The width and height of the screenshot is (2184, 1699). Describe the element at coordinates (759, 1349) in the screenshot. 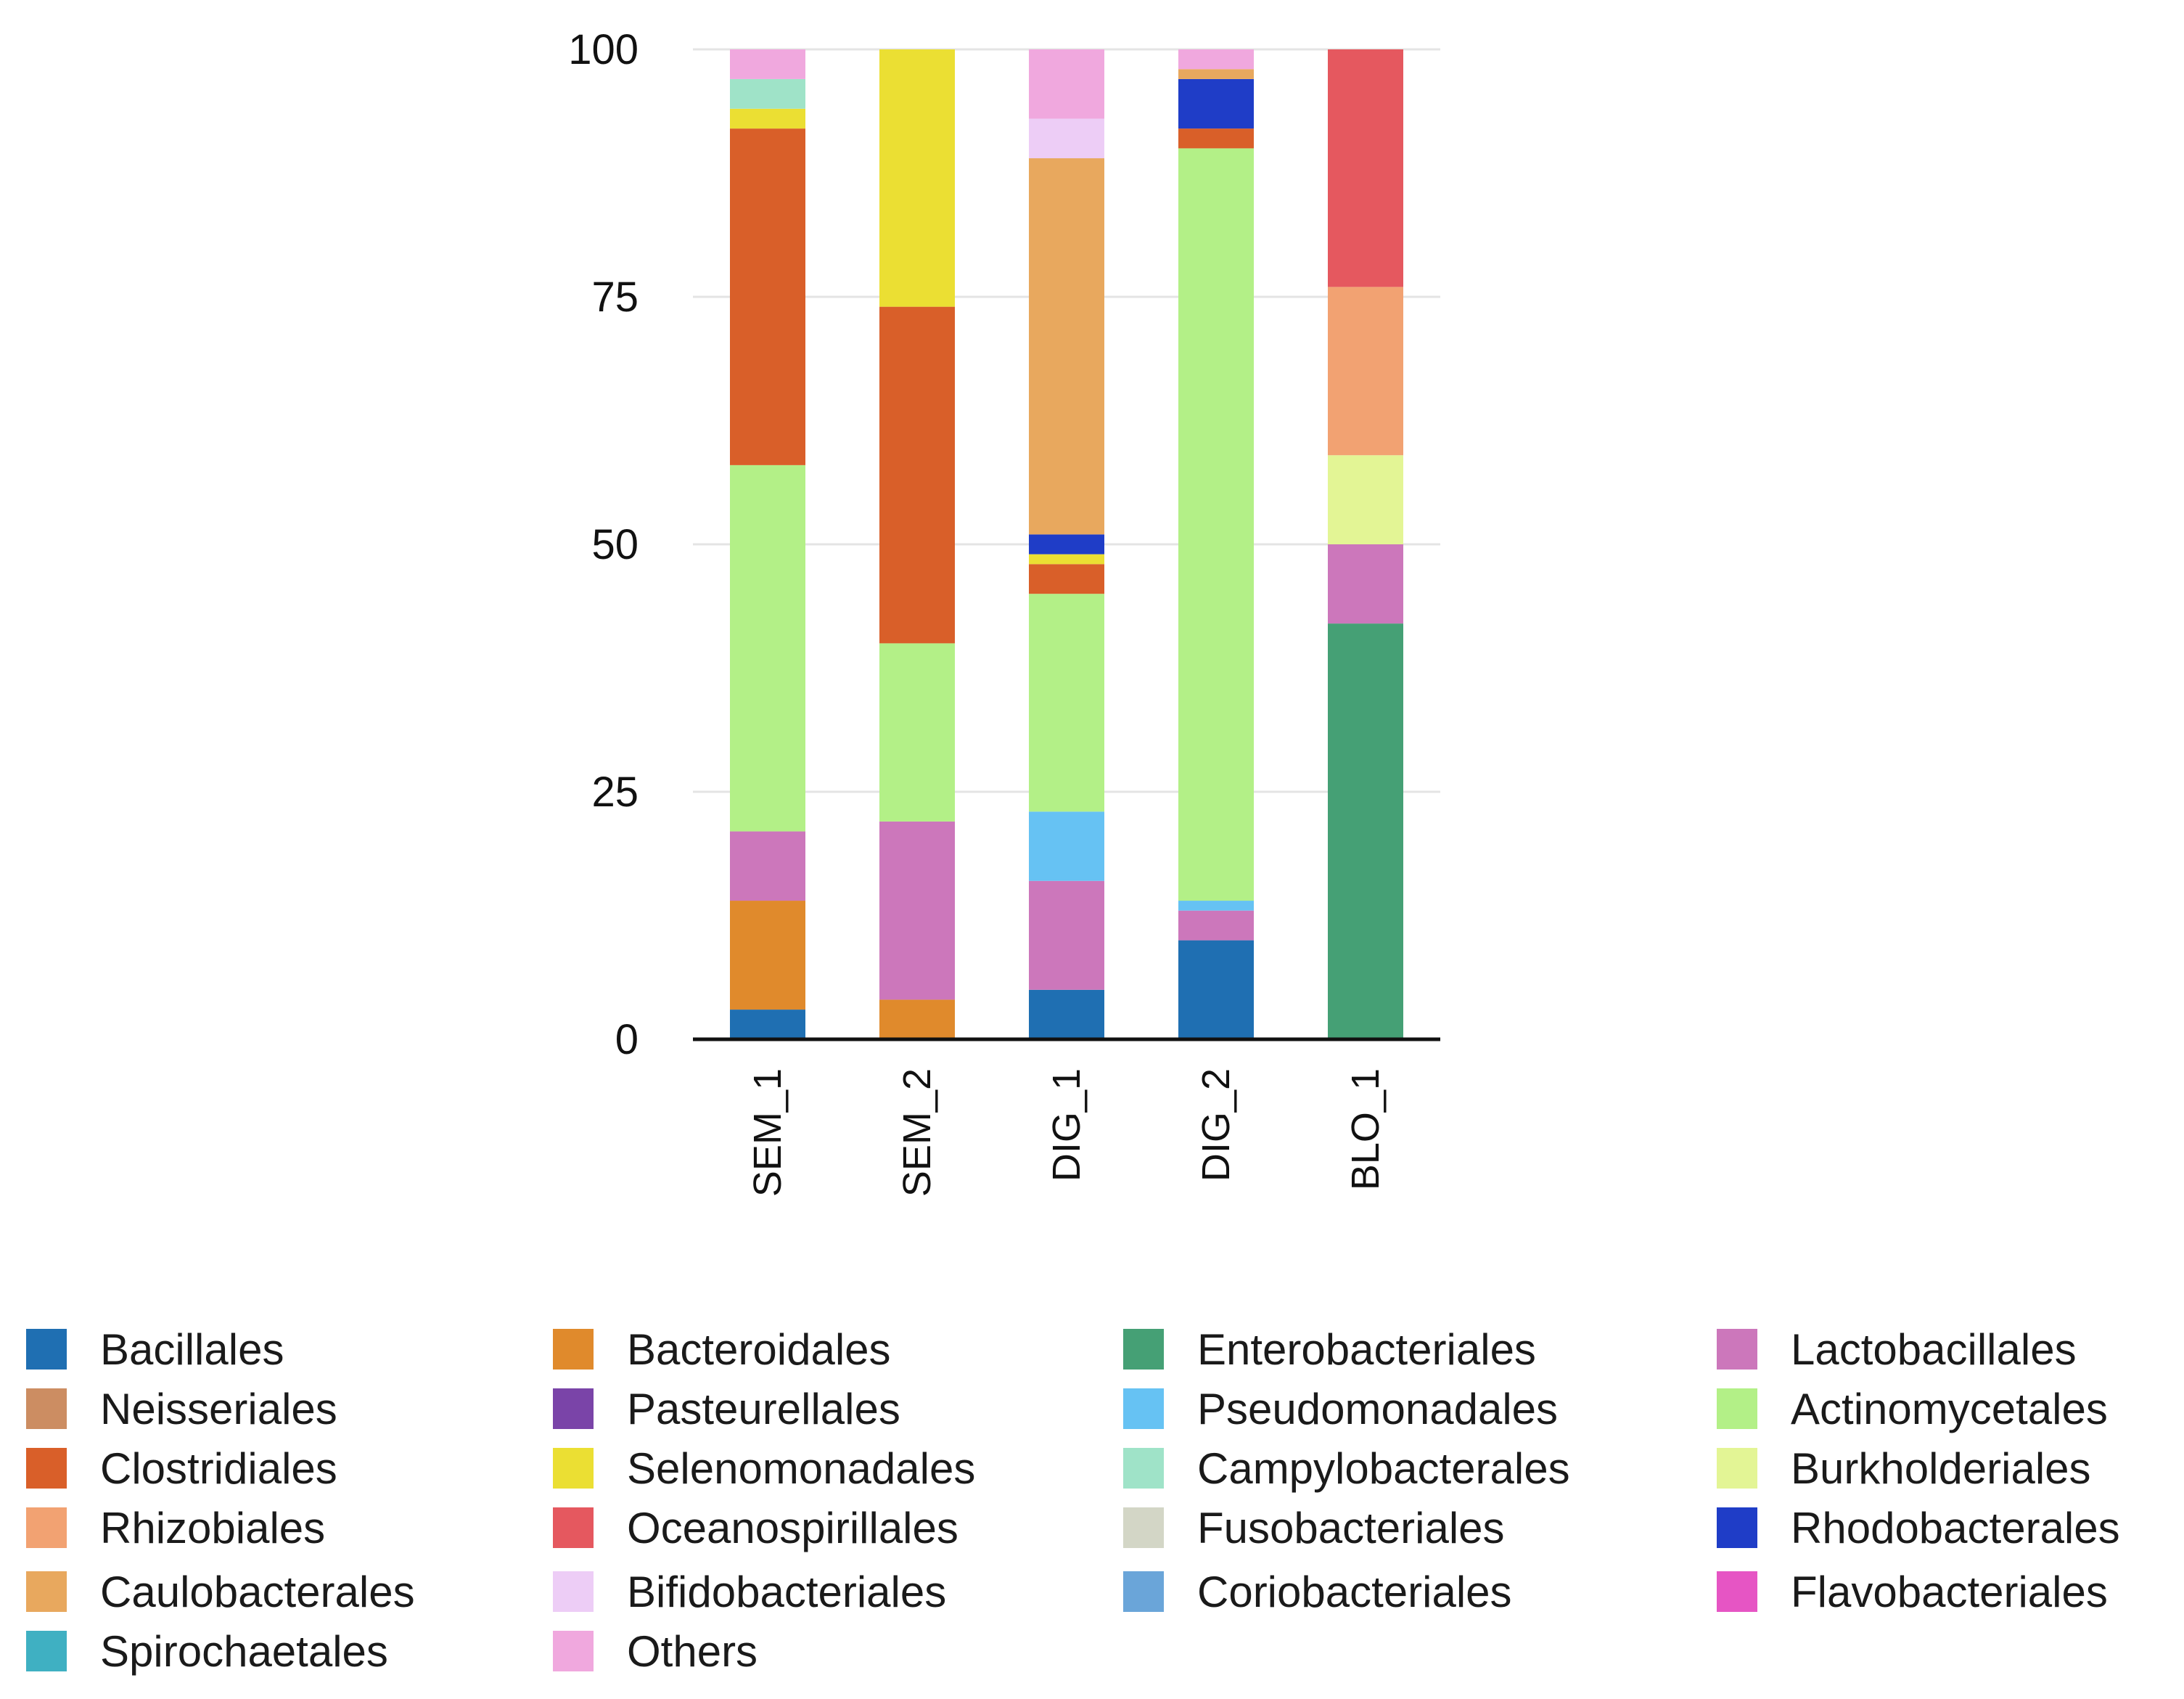

I see `legend-label: Bacteroidales` at that location.